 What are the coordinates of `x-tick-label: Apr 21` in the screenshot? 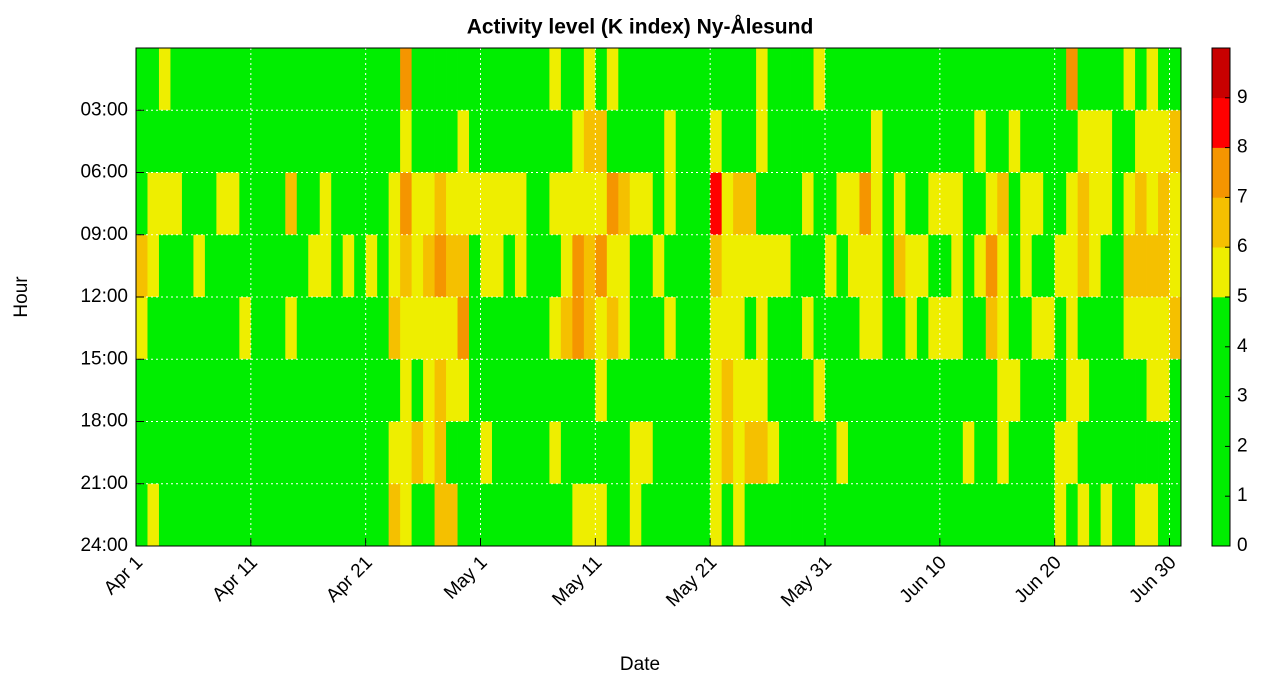 It's located at (349, 579).